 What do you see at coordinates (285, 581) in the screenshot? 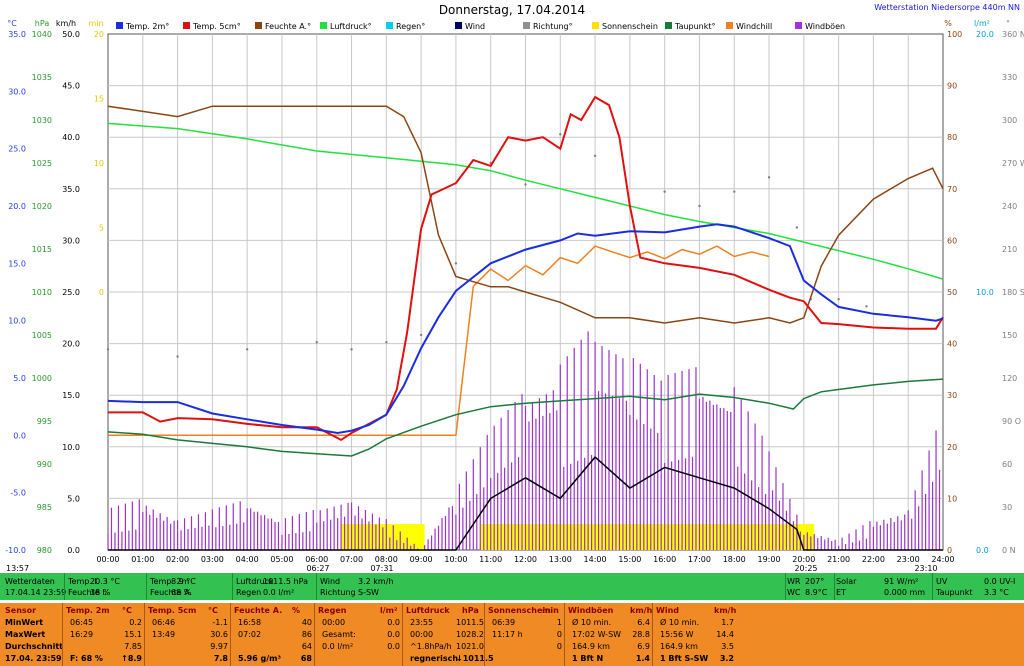
I see `current-value: 1011.5 hPa` at bounding box center [285, 581].